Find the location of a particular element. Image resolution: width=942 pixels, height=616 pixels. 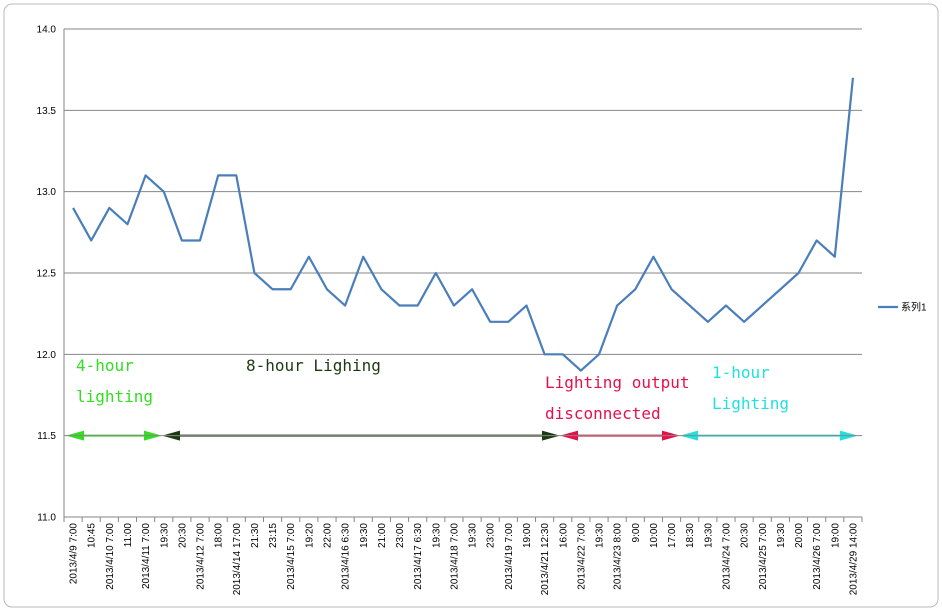

annotation-text: Lighting is located at coordinates (750, 403).